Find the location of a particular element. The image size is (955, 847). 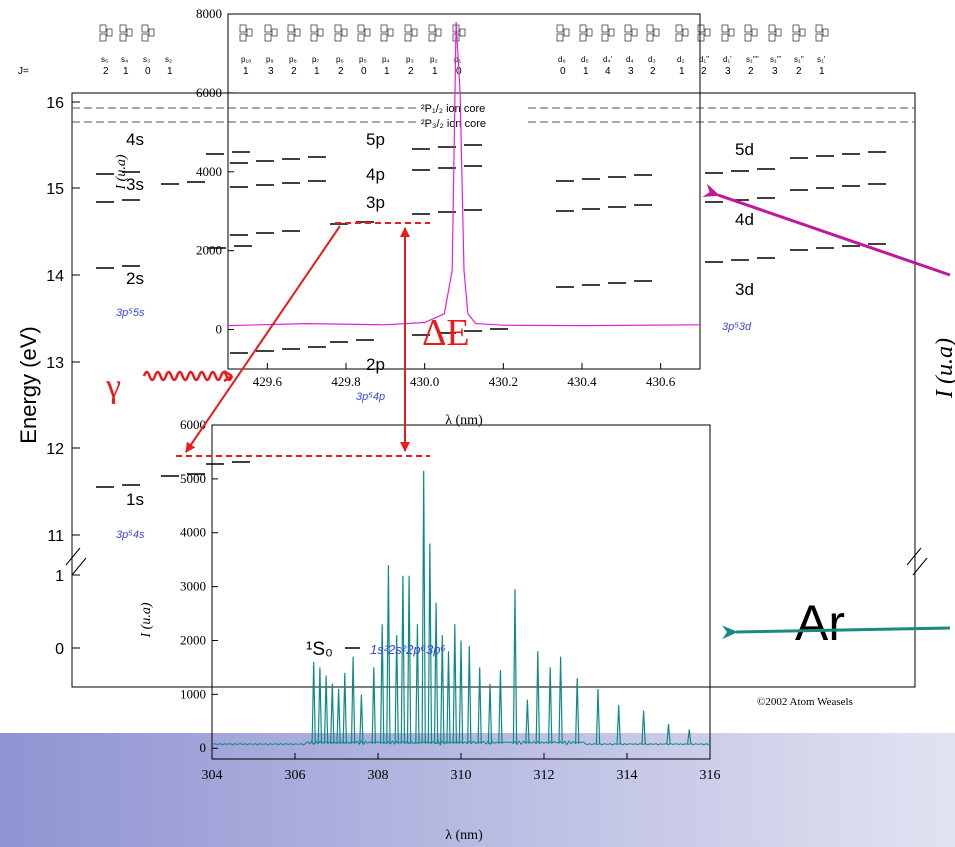

inset-bottom-xtick-label: 310 is located at coordinates (461, 775).